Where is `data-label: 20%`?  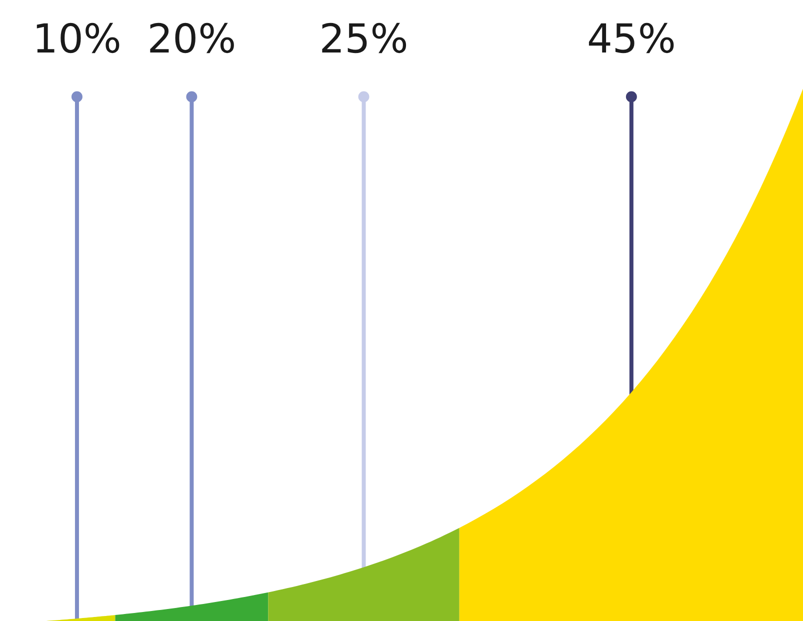 data-label: 20% is located at coordinates (191, 39).